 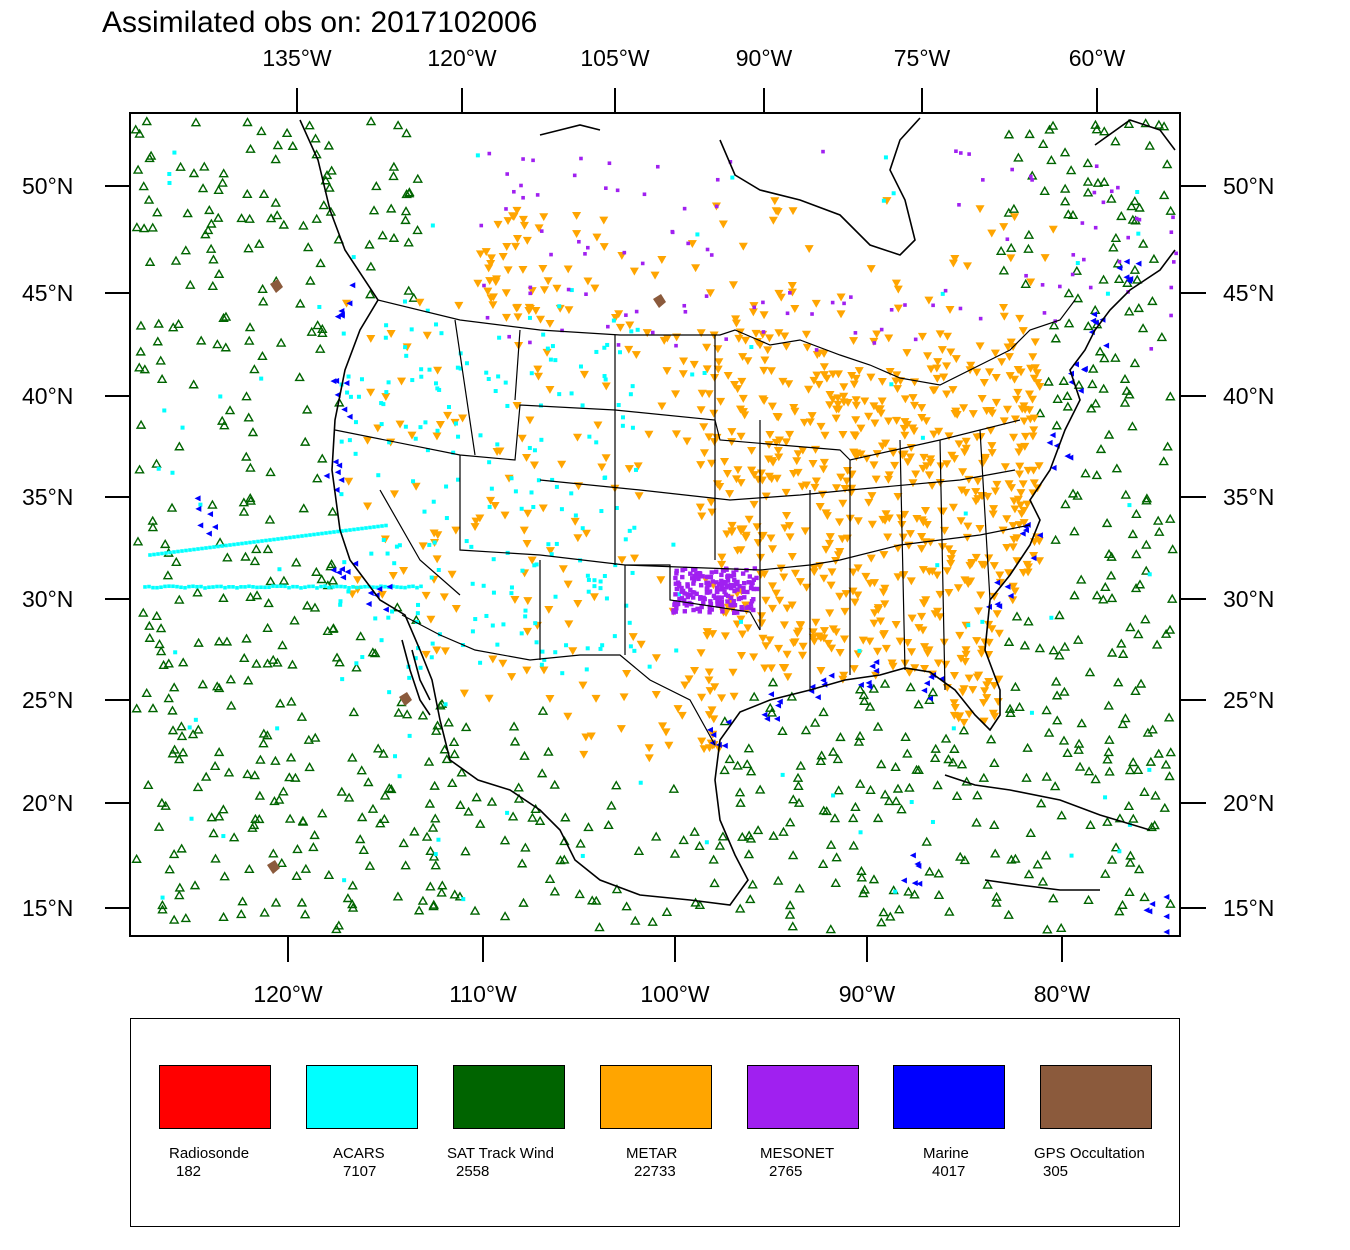 I want to click on lat-label-right: 40°N, so click(x=1248, y=396).